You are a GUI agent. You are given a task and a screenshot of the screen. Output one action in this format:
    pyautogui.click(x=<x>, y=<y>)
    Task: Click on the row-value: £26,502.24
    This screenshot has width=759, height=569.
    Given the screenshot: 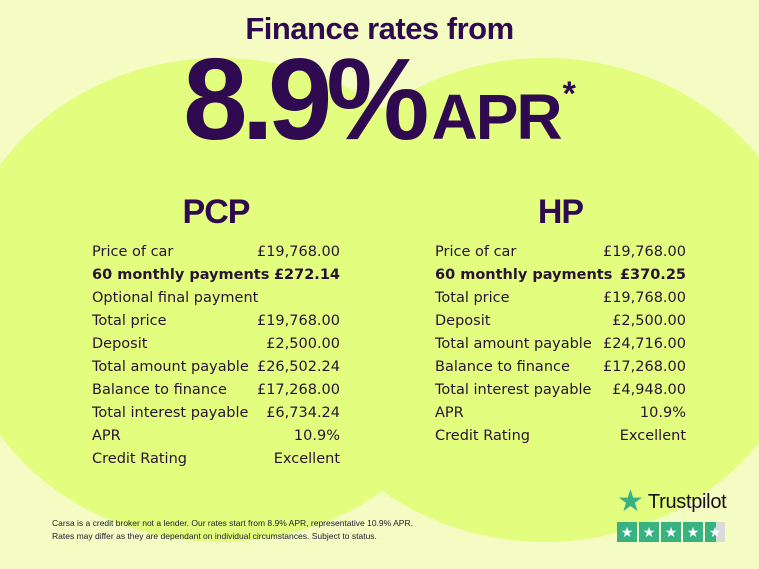 What is the action you would take?
    pyautogui.click(x=298, y=367)
    